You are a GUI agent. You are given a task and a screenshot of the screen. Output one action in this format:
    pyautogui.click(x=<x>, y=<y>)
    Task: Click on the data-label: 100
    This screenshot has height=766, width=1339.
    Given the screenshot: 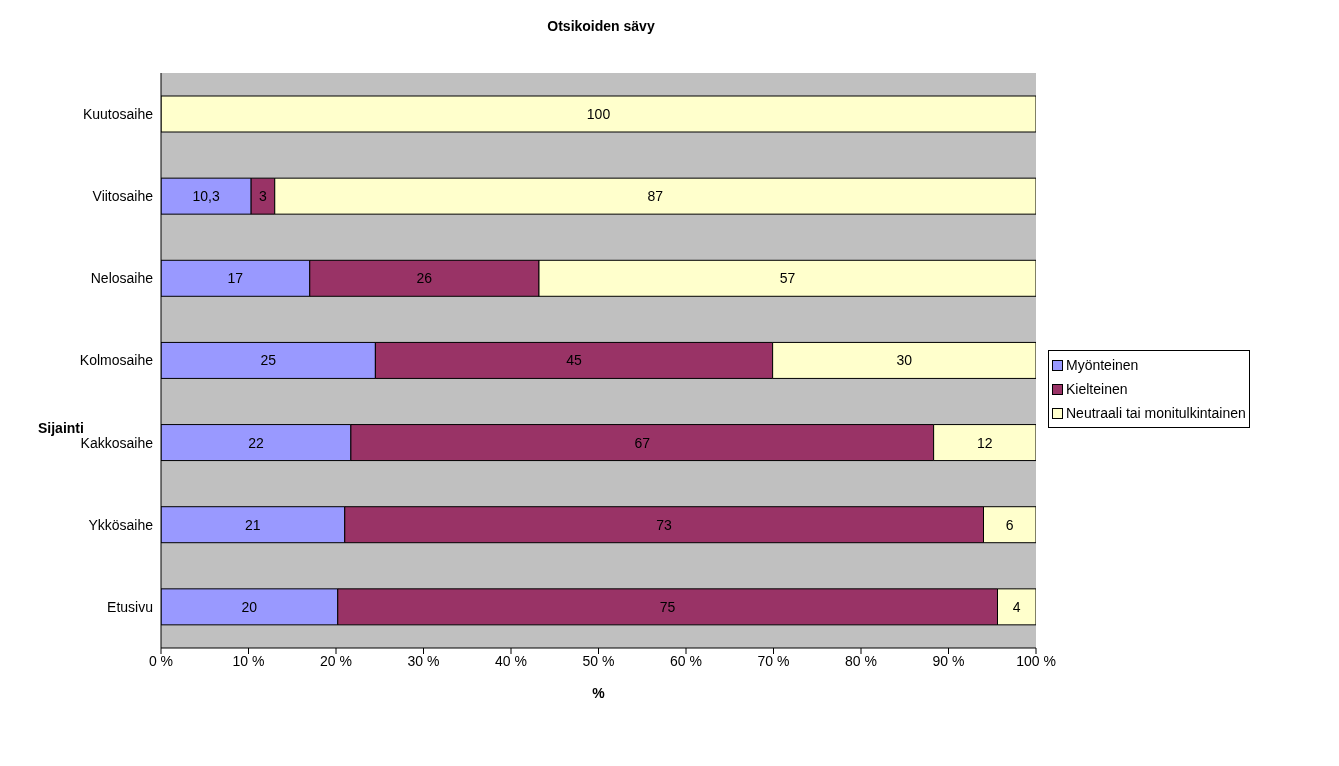 What is the action you would take?
    pyautogui.click(x=598, y=114)
    